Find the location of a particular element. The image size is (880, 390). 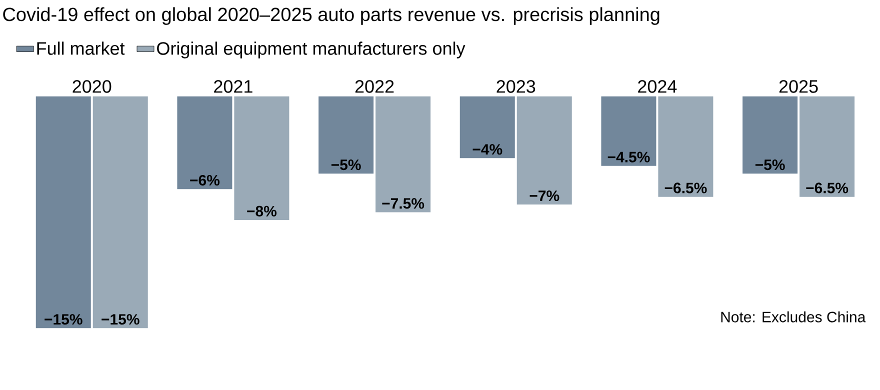

x-tick-label: 2023 is located at coordinates (516, 86).